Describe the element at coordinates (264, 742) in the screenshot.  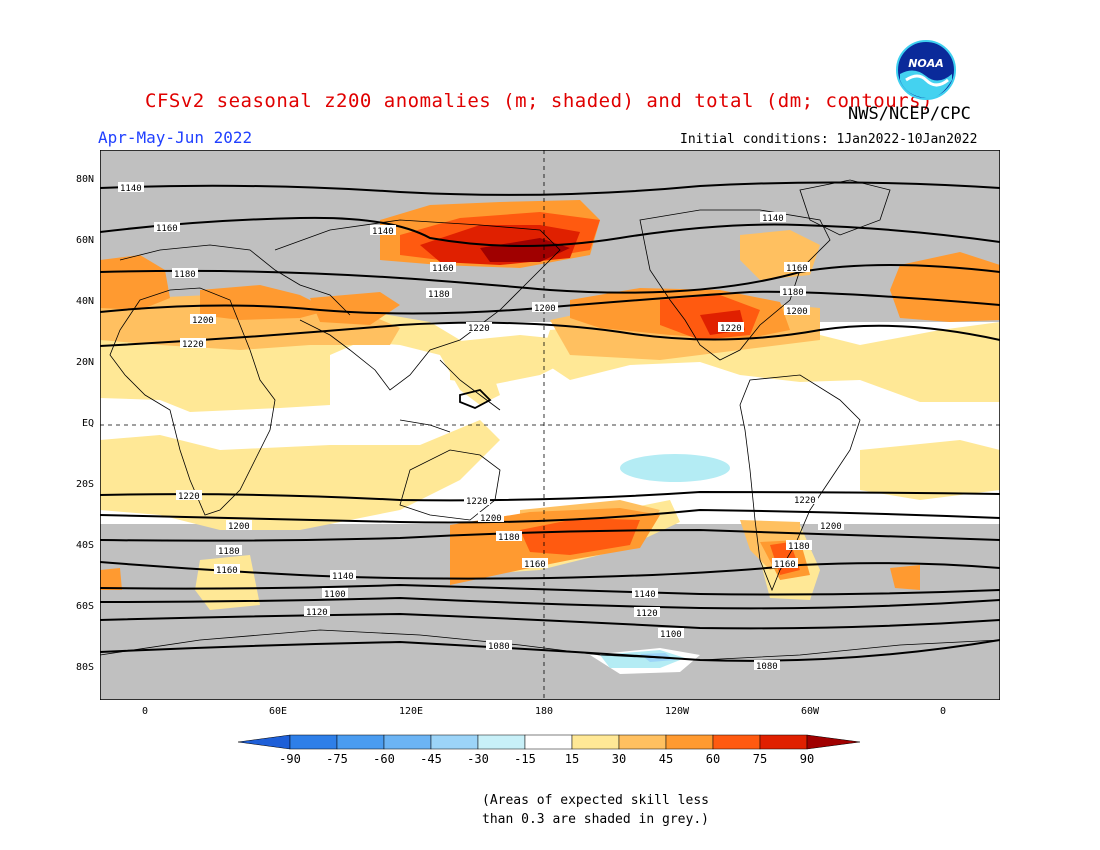
I see `colorbar-arrow-left` at that location.